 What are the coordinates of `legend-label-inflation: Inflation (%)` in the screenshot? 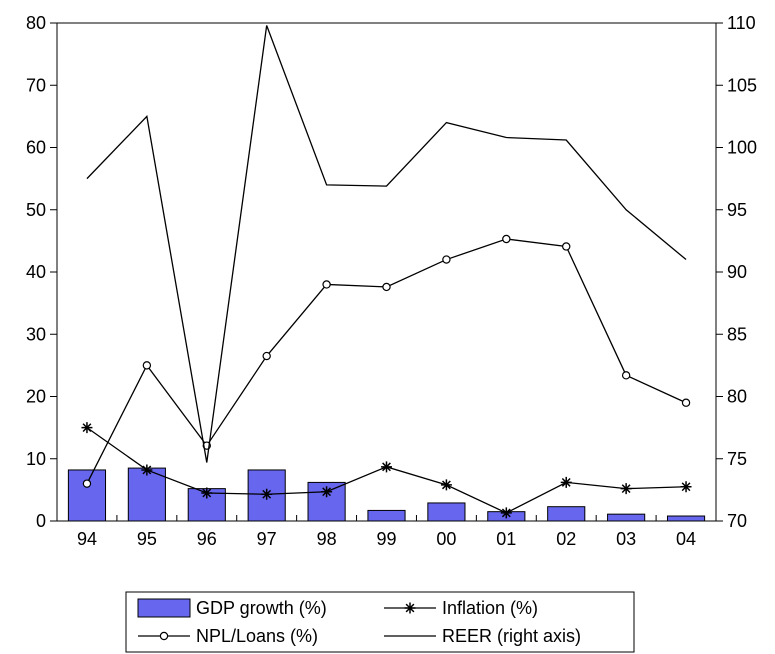 It's located at (490, 608).